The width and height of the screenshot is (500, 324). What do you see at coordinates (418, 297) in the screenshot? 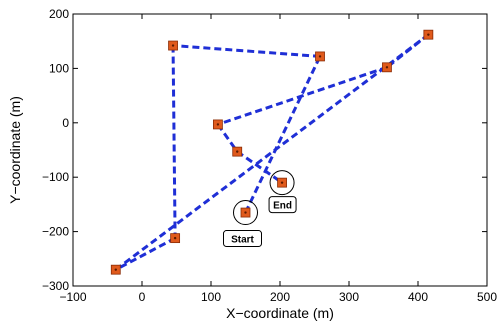
I see `x-tick-label: 400` at bounding box center [418, 297].